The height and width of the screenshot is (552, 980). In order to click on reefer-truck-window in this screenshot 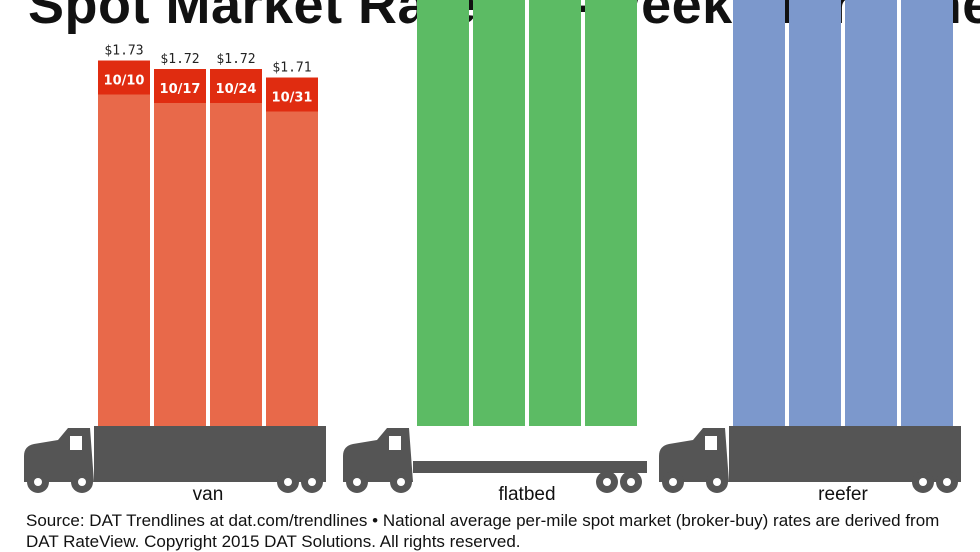, I will do `click(711, 443)`.